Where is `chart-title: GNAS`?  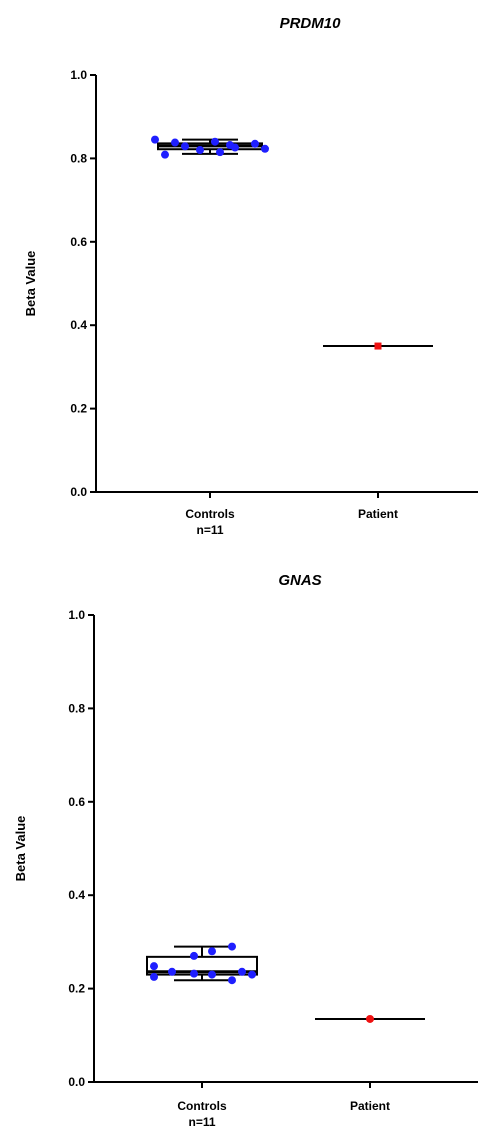 chart-title: GNAS is located at coordinates (299, 580).